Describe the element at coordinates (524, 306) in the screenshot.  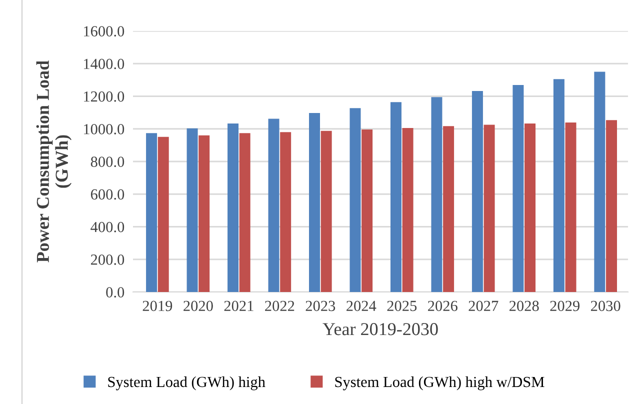
I see `x-tick-label: 2028` at that location.